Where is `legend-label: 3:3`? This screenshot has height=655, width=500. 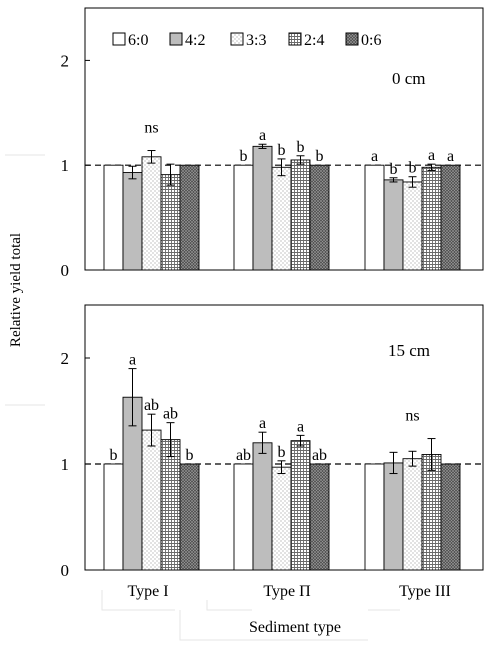 legend-label: 3:3 is located at coordinates (256, 40).